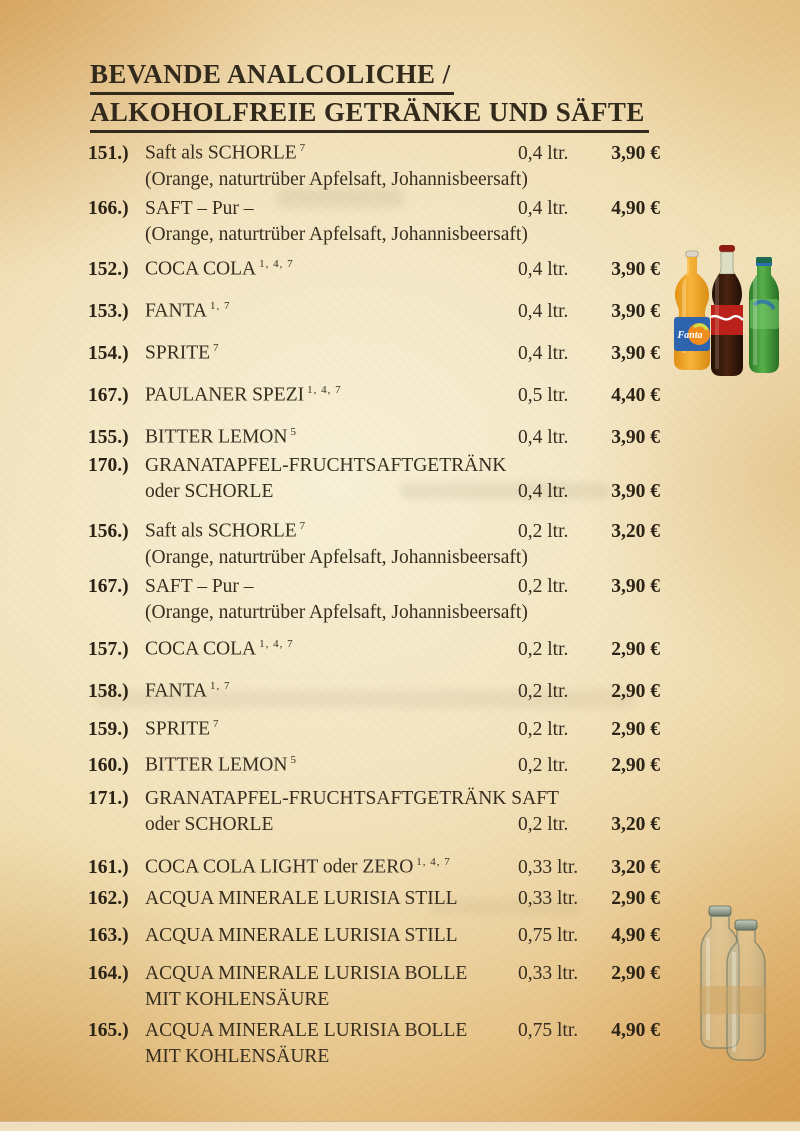 Image resolution: width=800 pixels, height=1131 pixels. Describe the element at coordinates (374, 351) in the screenshot. I see `menu-item: 154.) SPRITE 7 0,4 ltr. 3,90 €` at that location.